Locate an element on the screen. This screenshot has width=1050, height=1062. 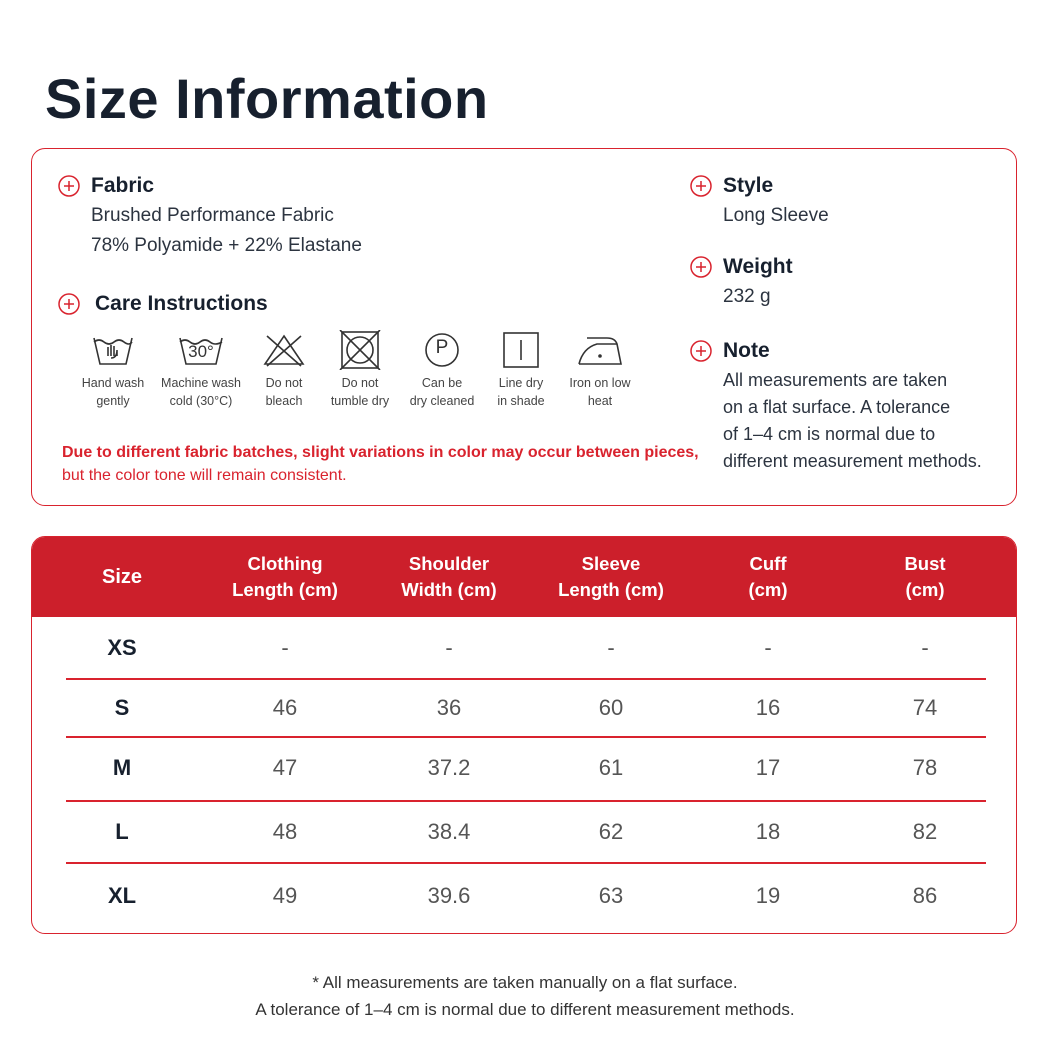
care-item: Line dry in shade is located at coordinates (521, 370).